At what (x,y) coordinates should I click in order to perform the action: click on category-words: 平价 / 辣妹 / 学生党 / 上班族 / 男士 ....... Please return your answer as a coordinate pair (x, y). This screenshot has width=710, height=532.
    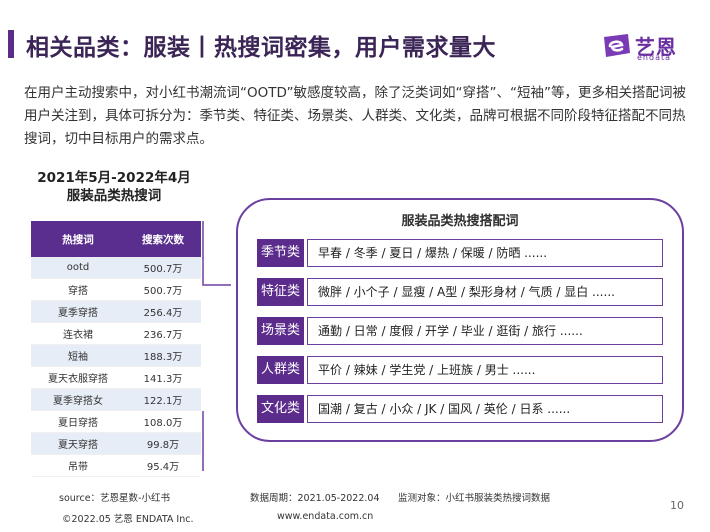
    Looking at the image, I should click on (485, 370).